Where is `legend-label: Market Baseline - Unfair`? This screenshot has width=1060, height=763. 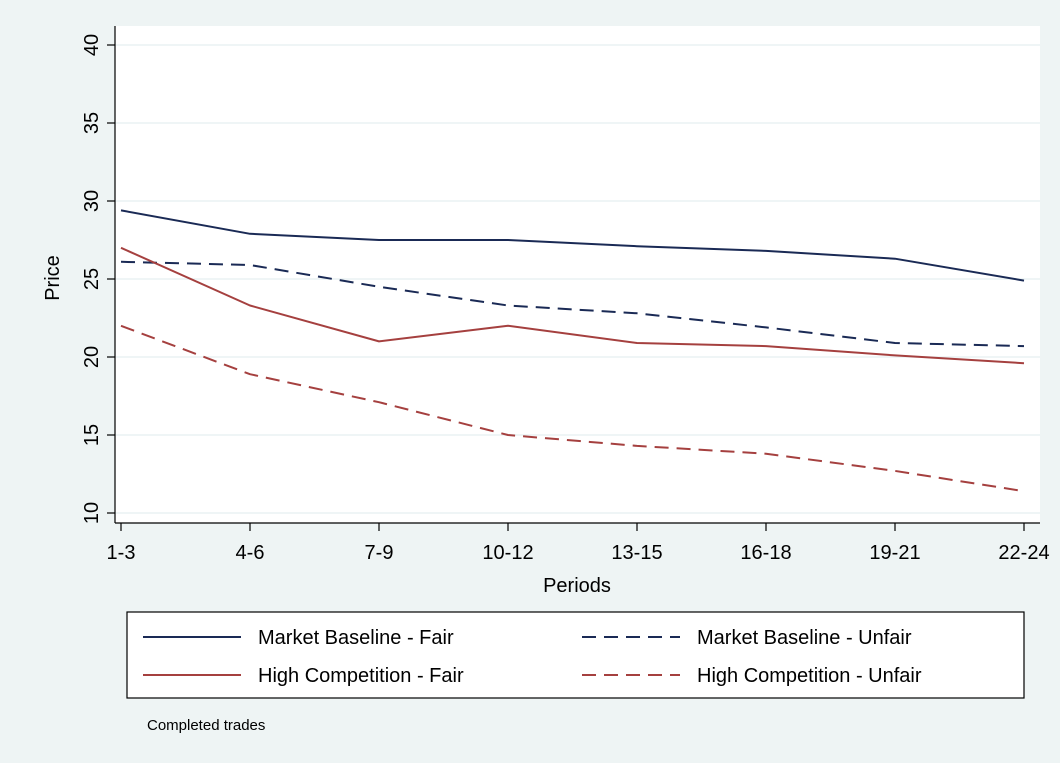 legend-label: Market Baseline - Unfair is located at coordinates (804, 638).